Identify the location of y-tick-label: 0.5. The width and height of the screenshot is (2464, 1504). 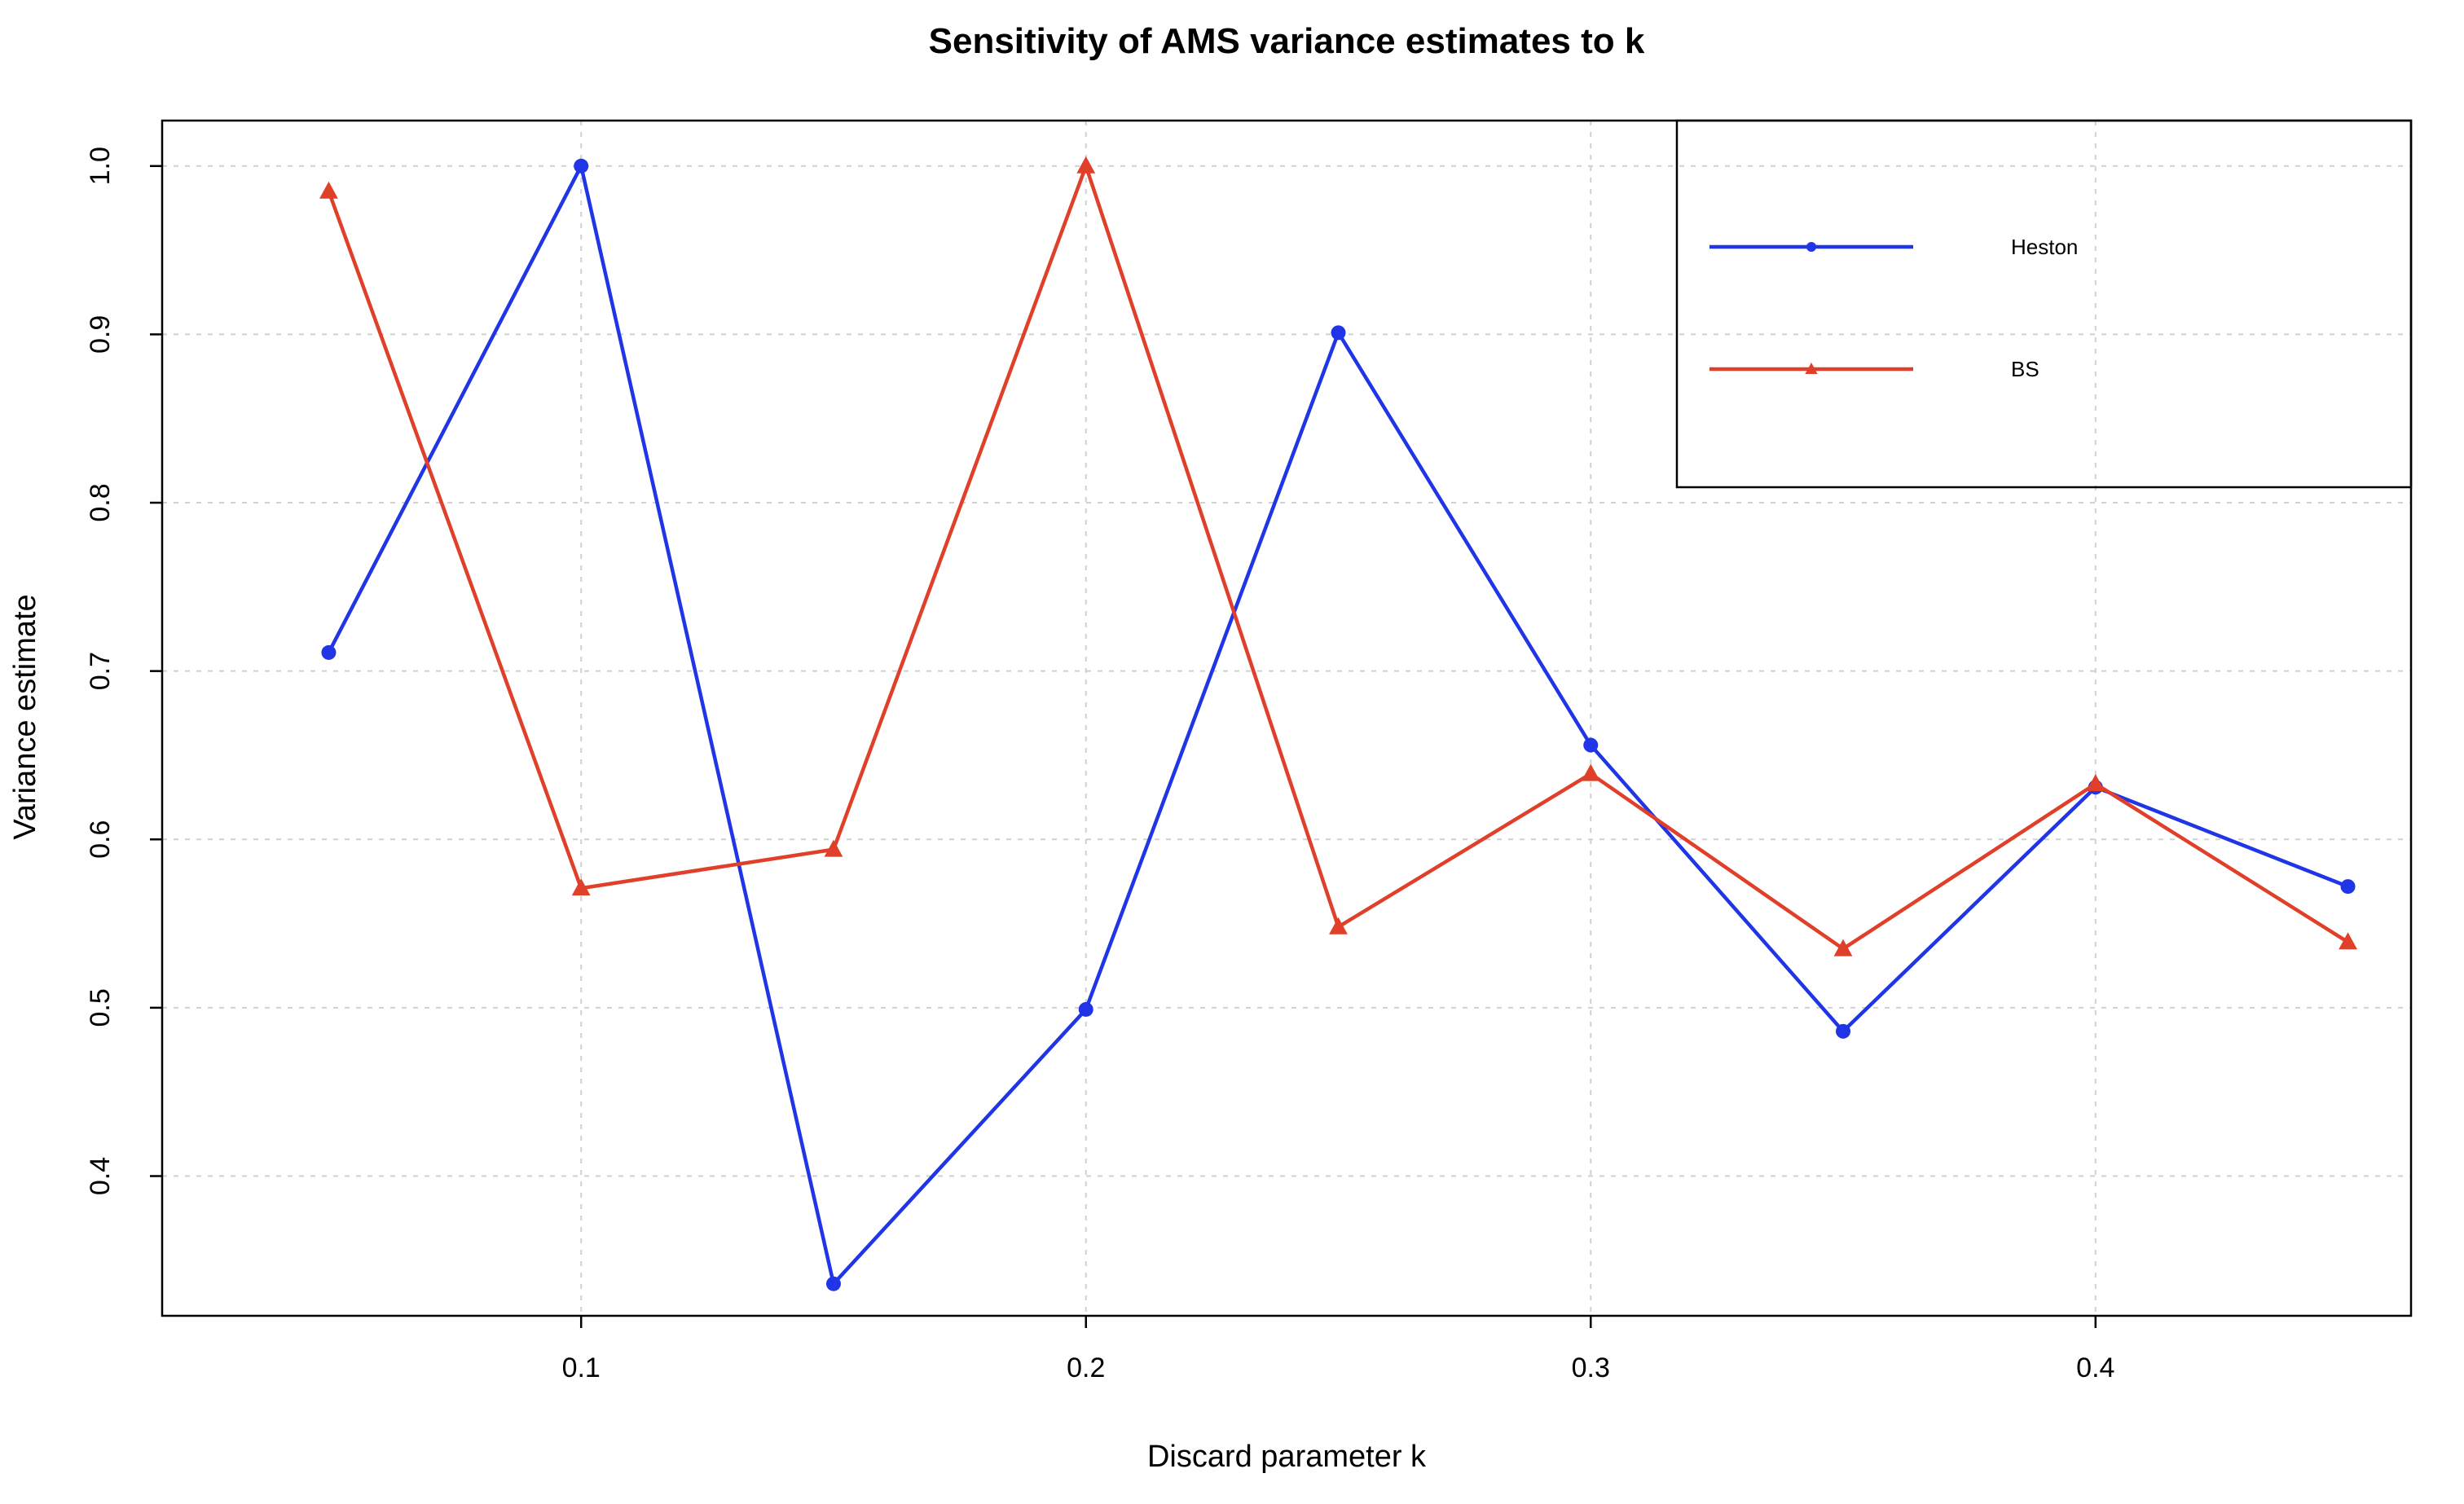
(100, 1007).